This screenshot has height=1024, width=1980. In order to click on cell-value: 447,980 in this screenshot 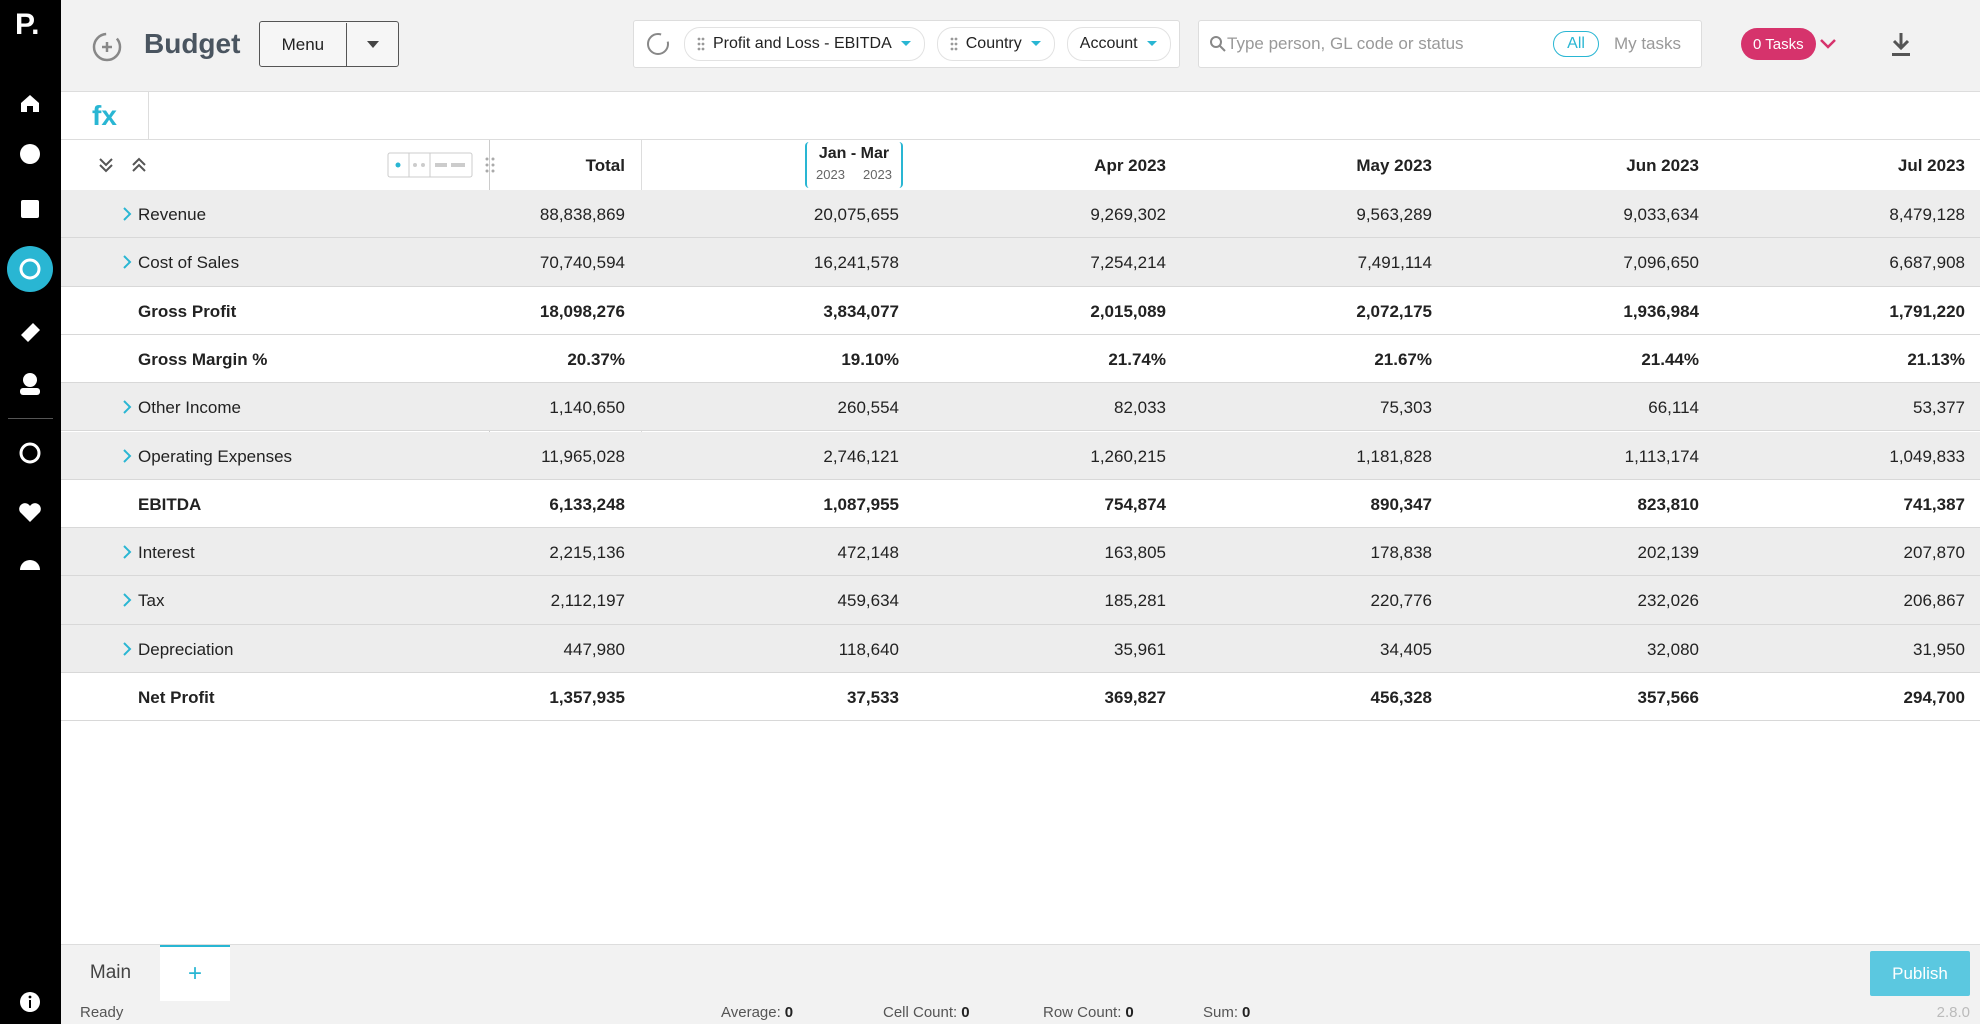, I will do `click(594, 649)`.